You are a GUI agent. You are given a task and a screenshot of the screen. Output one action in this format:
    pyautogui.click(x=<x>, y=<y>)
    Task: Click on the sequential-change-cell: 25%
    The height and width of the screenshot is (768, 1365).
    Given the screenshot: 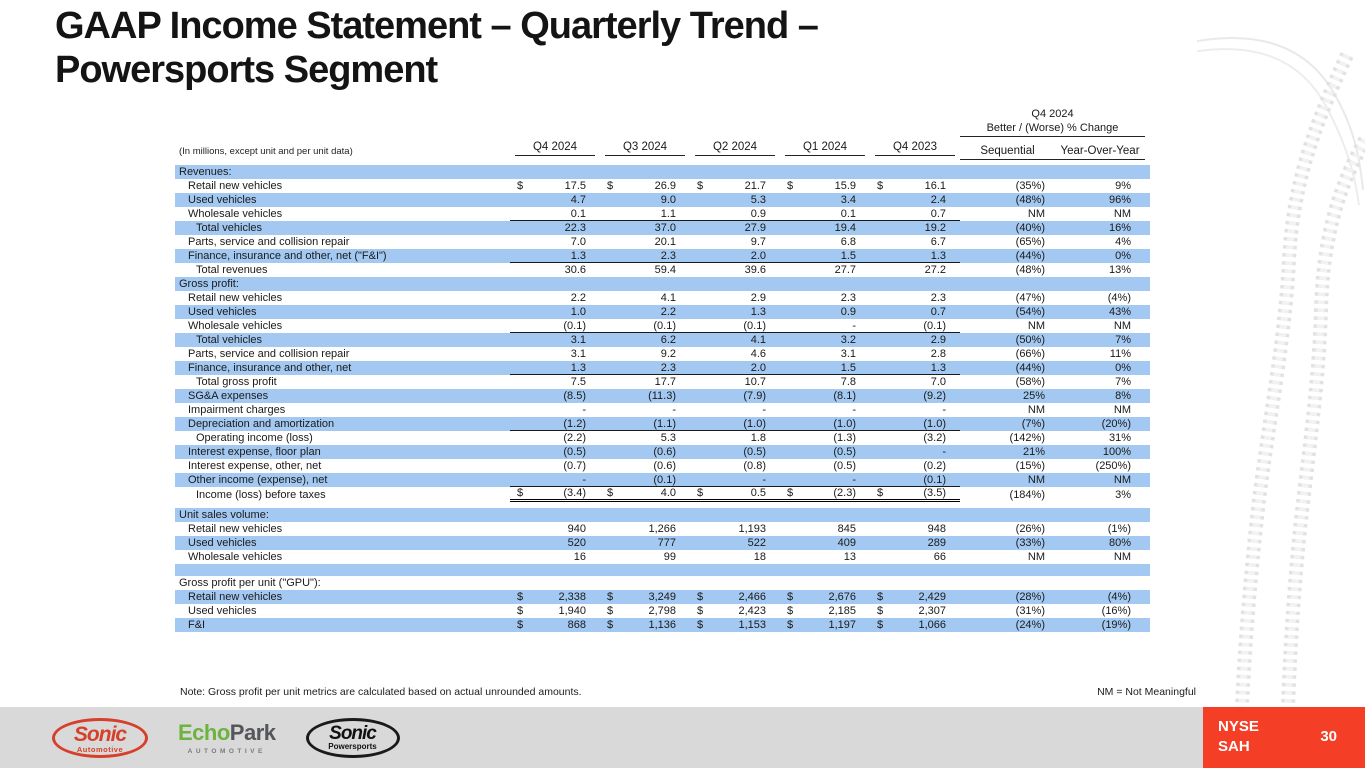 What is the action you would take?
    pyautogui.click(x=1033, y=396)
    